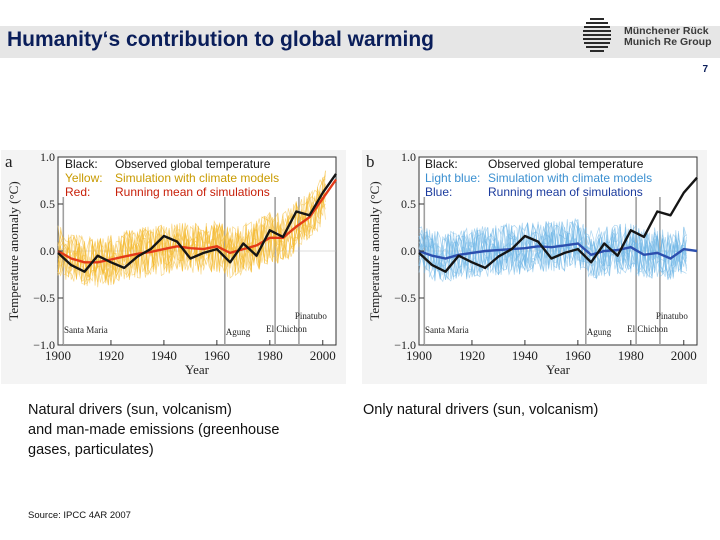  What do you see at coordinates (79, 515) in the screenshot?
I see `source-note: Source: IPCC 4AR 2007` at bounding box center [79, 515].